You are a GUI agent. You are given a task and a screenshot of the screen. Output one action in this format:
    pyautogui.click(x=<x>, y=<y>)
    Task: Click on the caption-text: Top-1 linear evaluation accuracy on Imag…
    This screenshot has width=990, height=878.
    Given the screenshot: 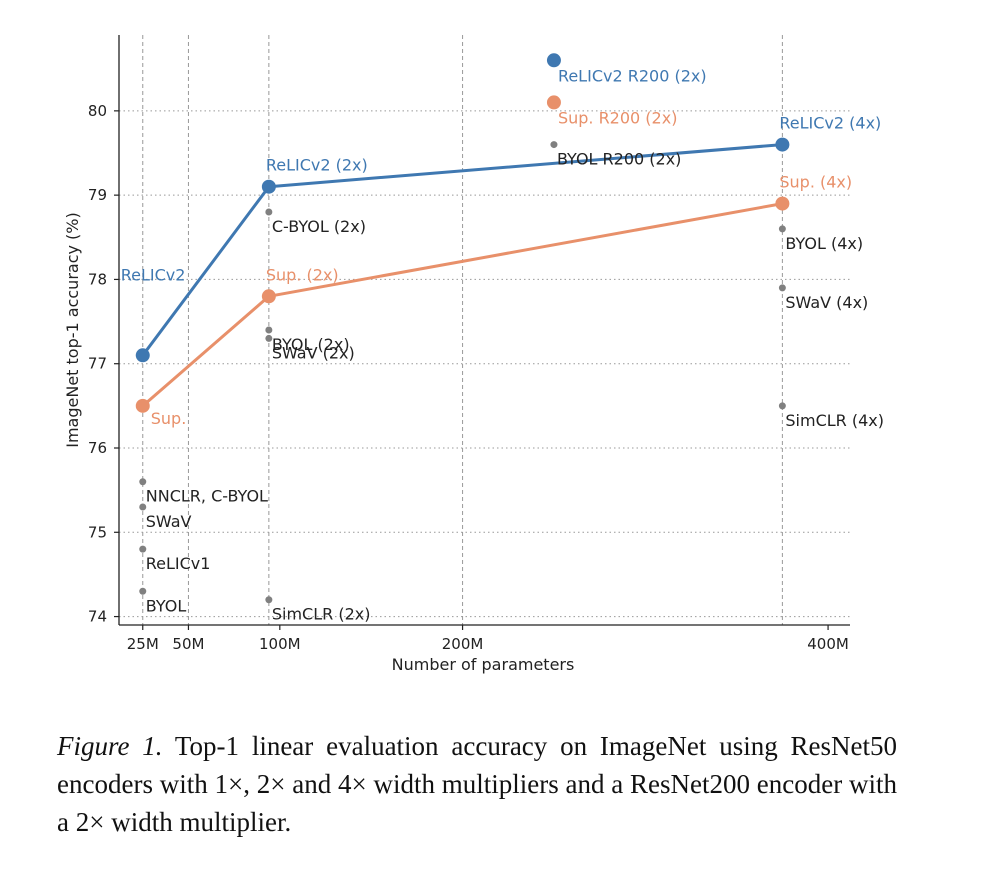 What is the action you would take?
    pyautogui.click(x=477, y=784)
    